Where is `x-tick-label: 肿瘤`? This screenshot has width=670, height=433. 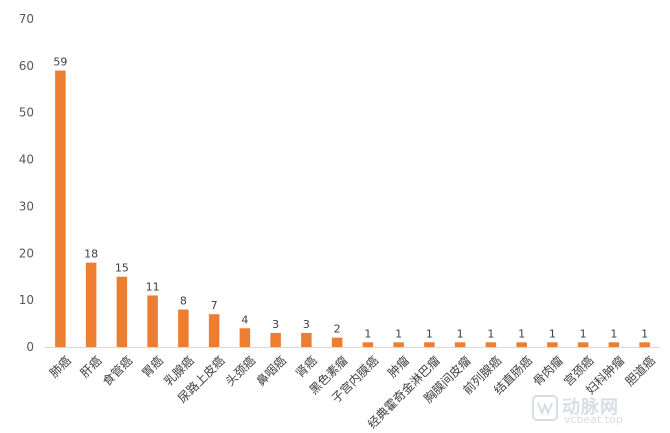
x-tick-label: 肿瘤 is located at coordinates (398, 367).